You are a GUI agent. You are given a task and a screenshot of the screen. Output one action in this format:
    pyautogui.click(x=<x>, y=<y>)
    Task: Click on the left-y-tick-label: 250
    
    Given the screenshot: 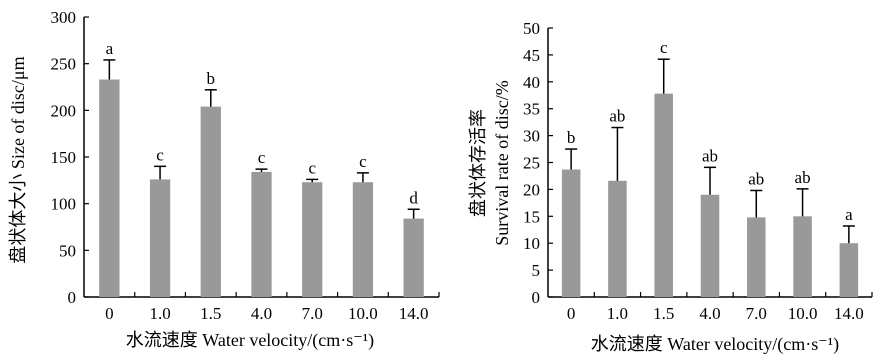 What is the action you would take?
    pyautogui.click(x=64, y=64)
    